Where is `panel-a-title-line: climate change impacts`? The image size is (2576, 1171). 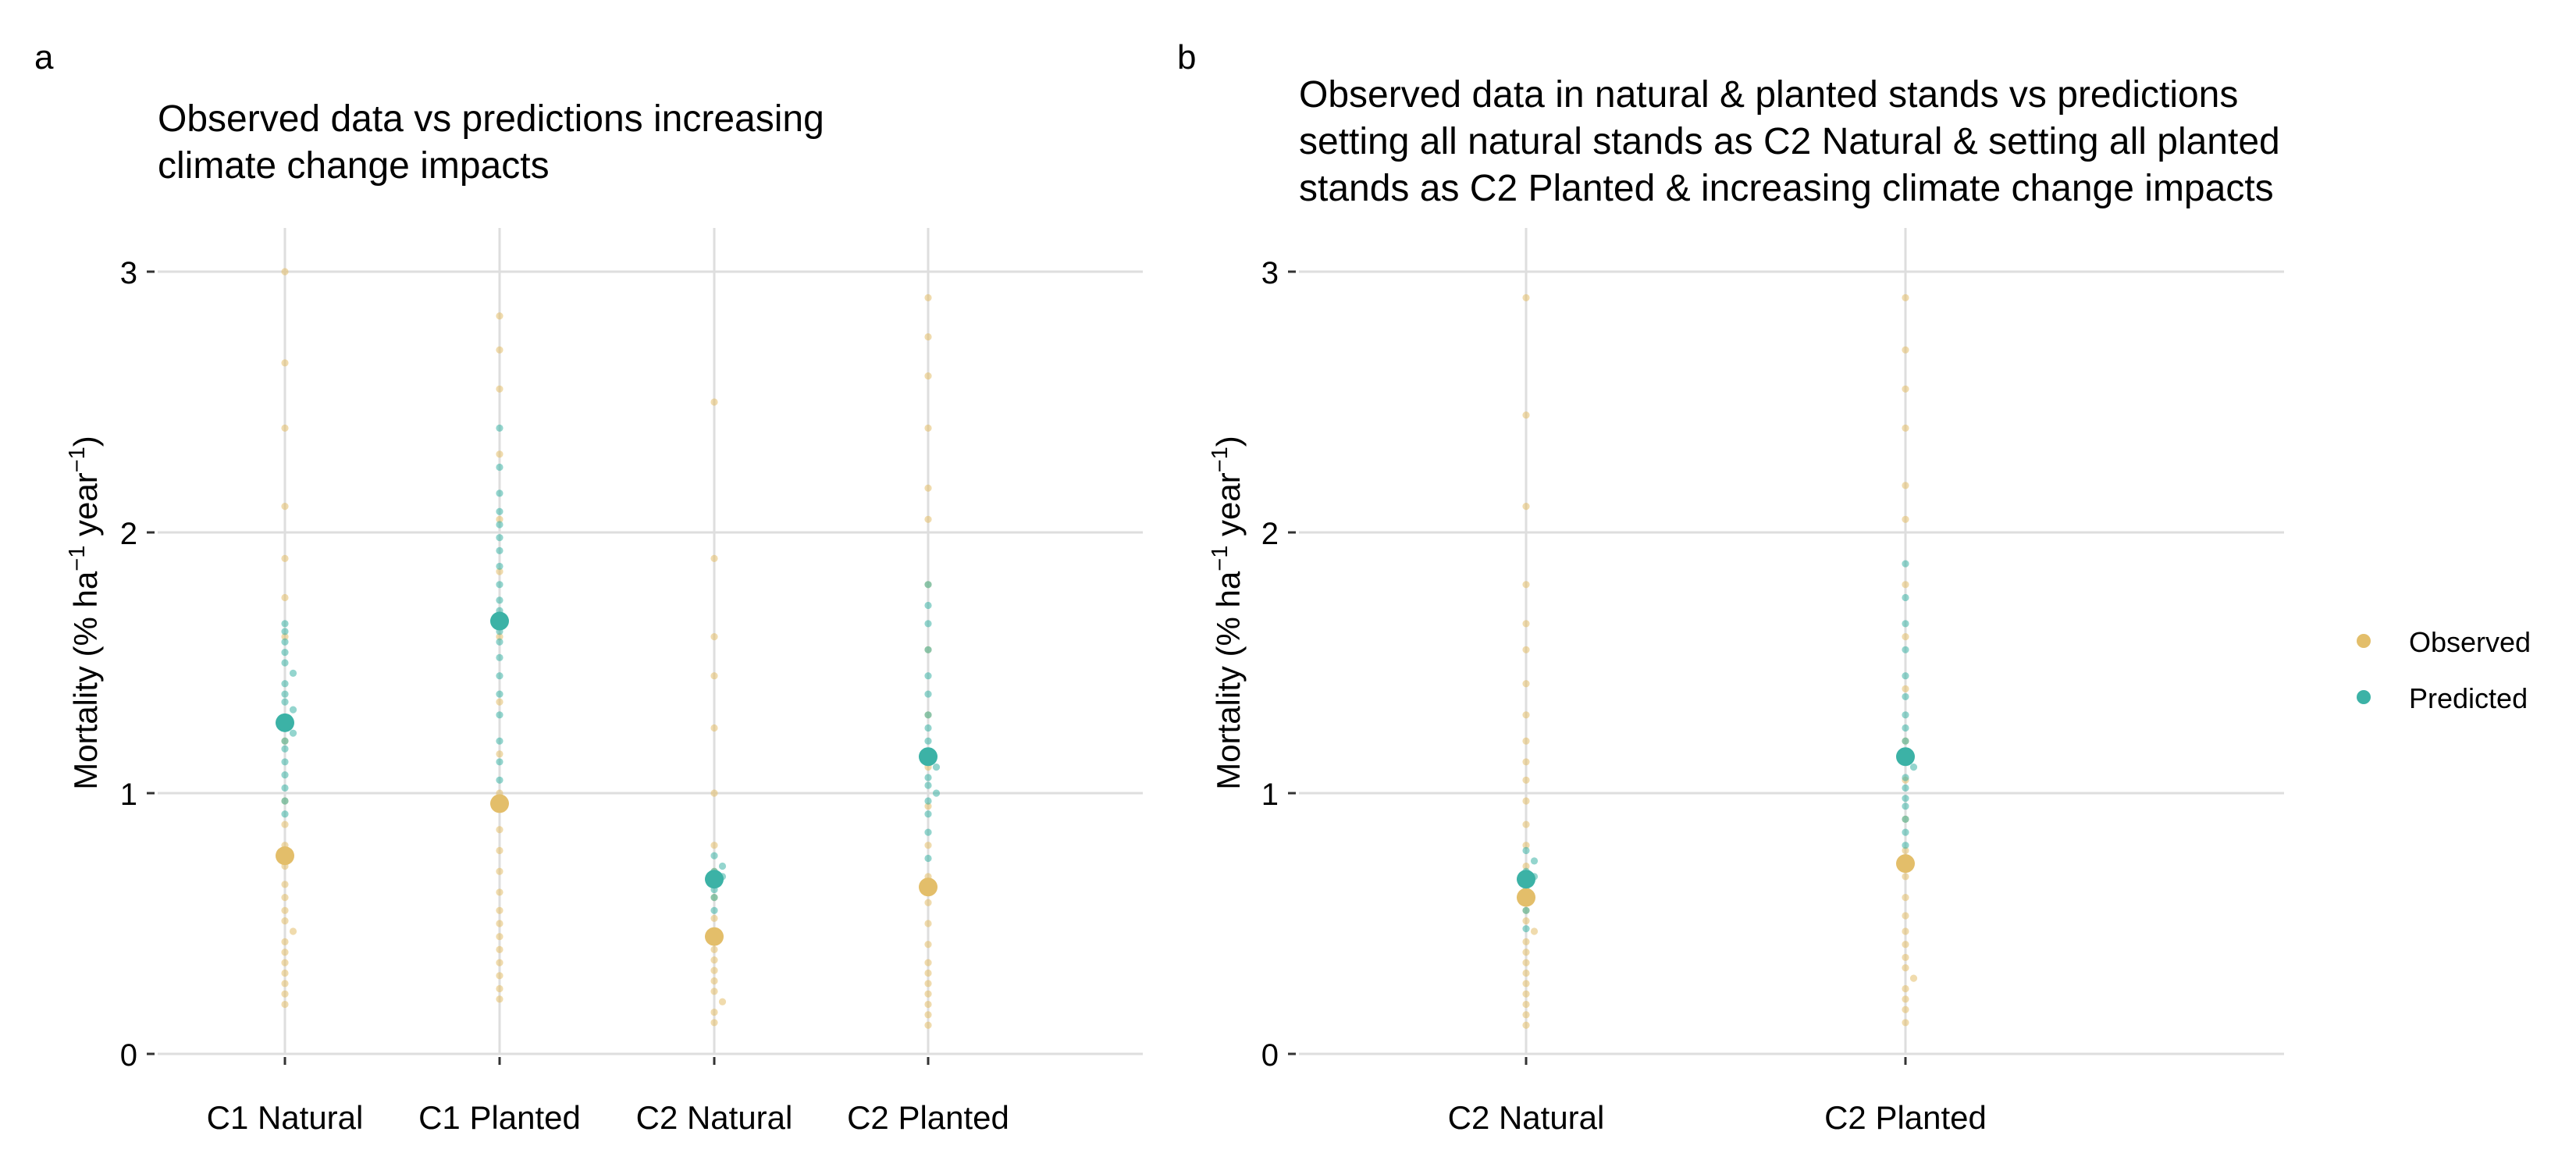 panel-a-title-line: climate change impacts is located at coordinates (354, 166).